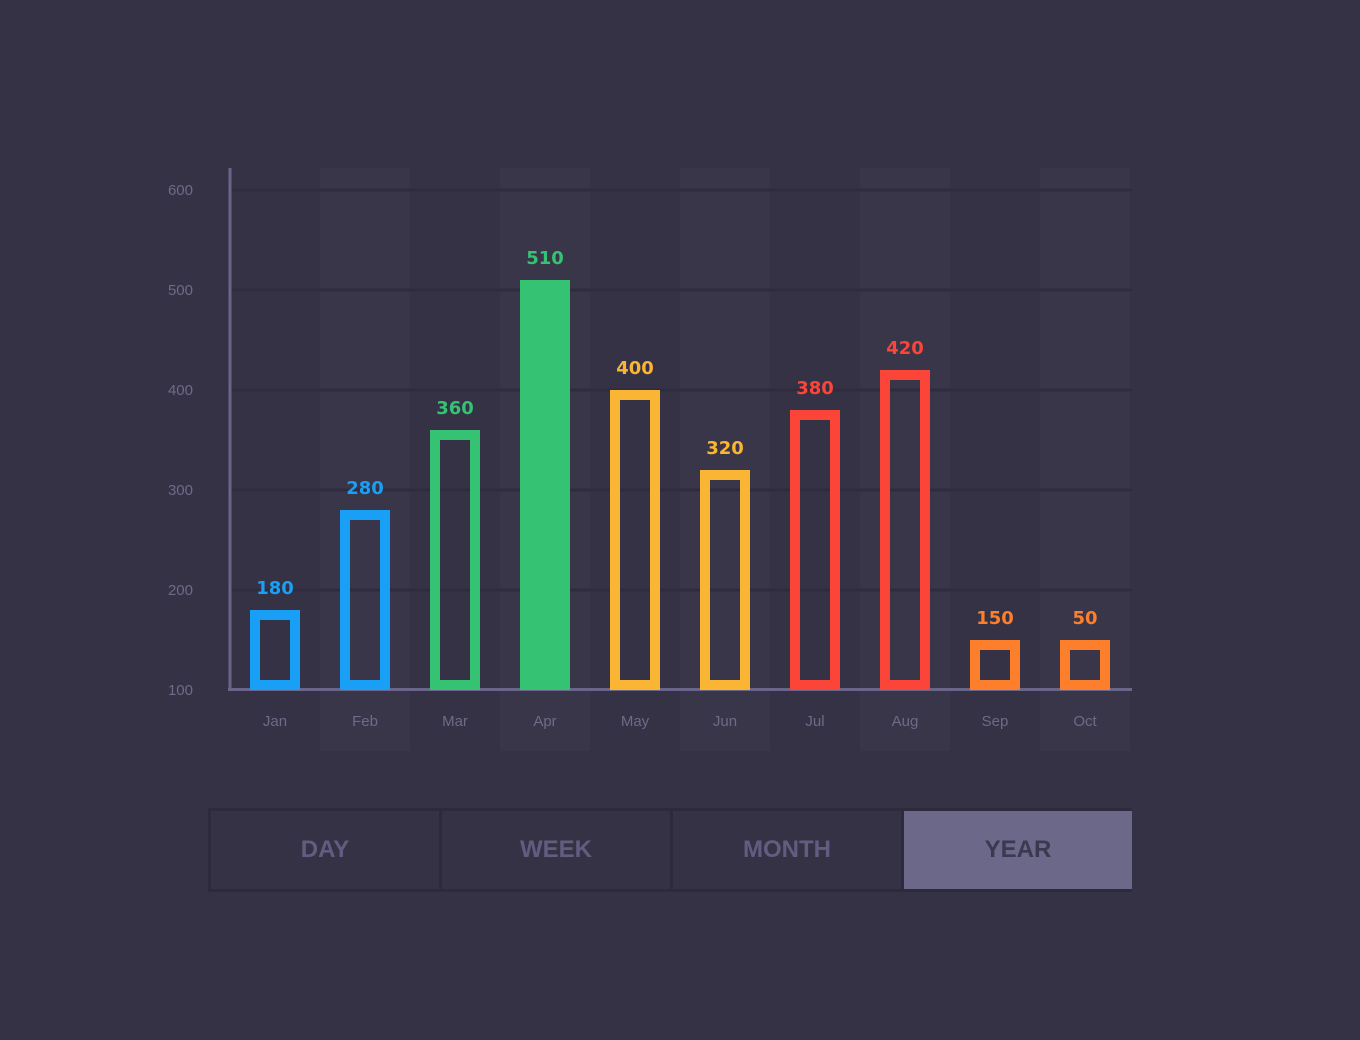  I want to click on data-label: 420, so click(905, 348).